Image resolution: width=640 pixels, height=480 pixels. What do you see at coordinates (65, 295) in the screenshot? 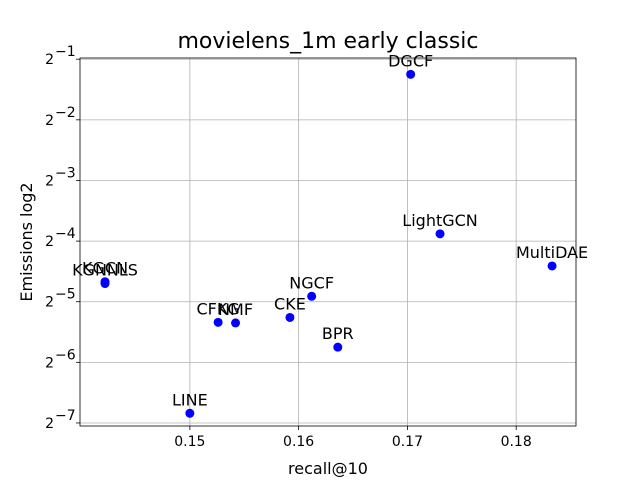
I see `y-tick-exponent: −5` at bounding box center [65, 295].